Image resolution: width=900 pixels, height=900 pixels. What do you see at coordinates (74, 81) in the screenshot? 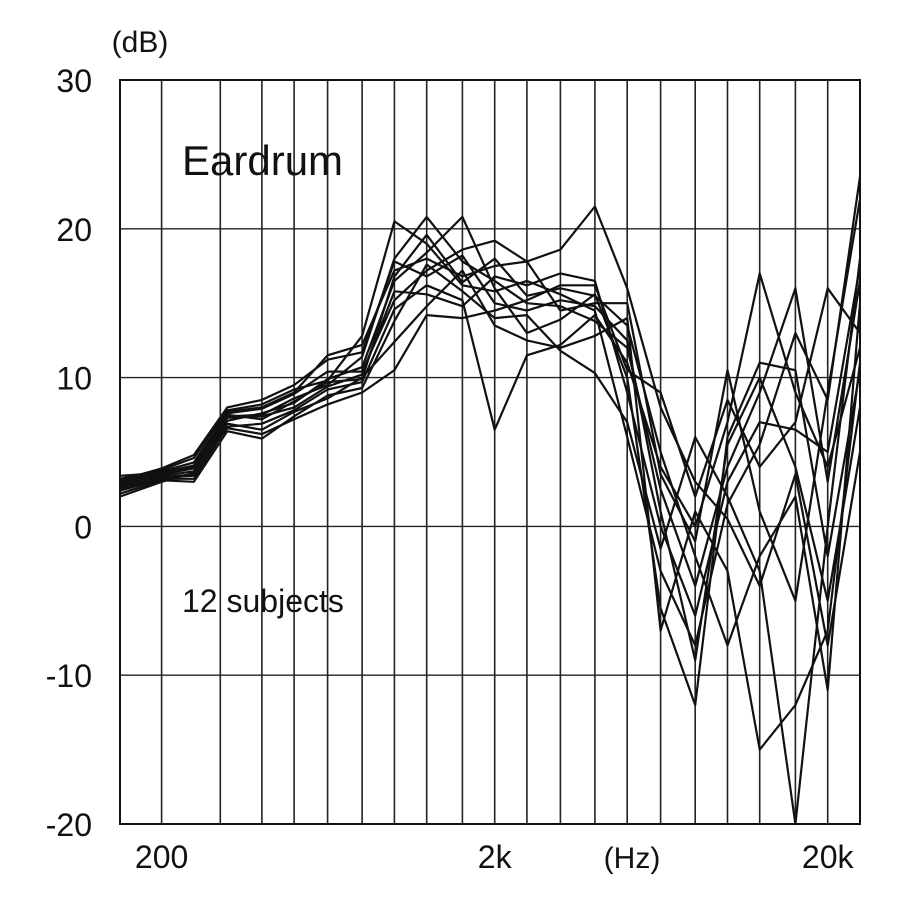
I see `y-tick-label: 30` at bounding box center [74, 81].